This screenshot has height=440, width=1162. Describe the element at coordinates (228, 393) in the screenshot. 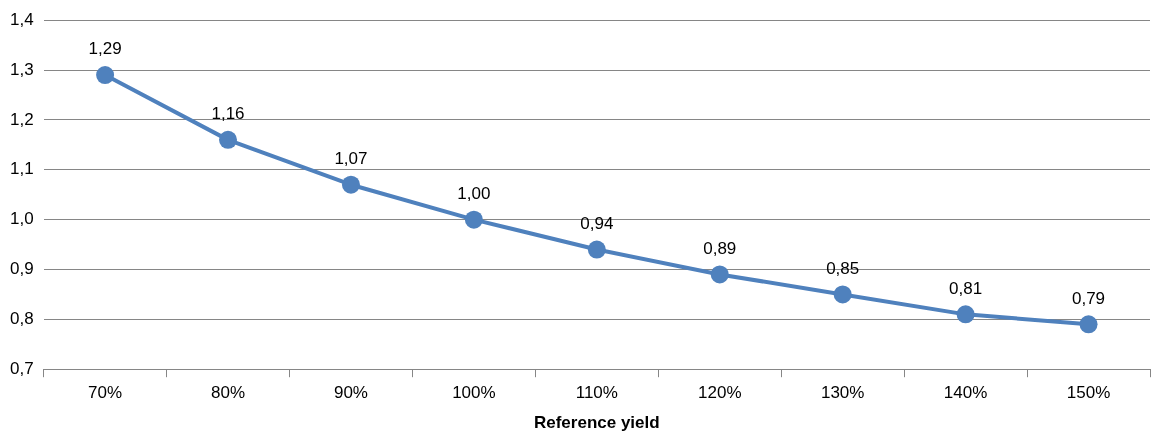

I see `x-tick-label: 80%` at that location.